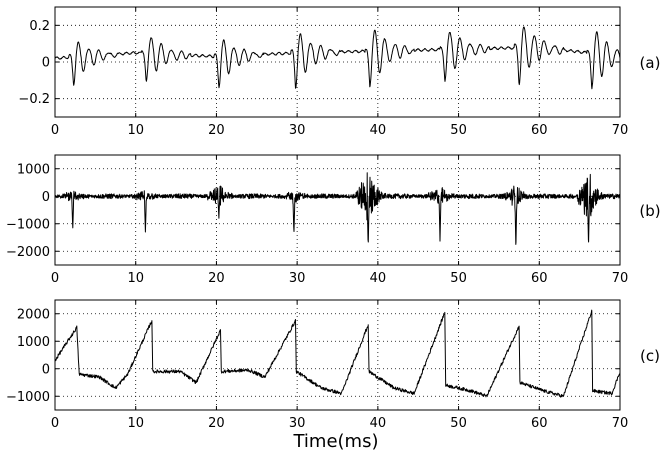 The image size is (670, 455). What do you see at coordinates (650, 356) in the screenshot?
I see `panel-label: (c)` at bounding box center [650, 356].